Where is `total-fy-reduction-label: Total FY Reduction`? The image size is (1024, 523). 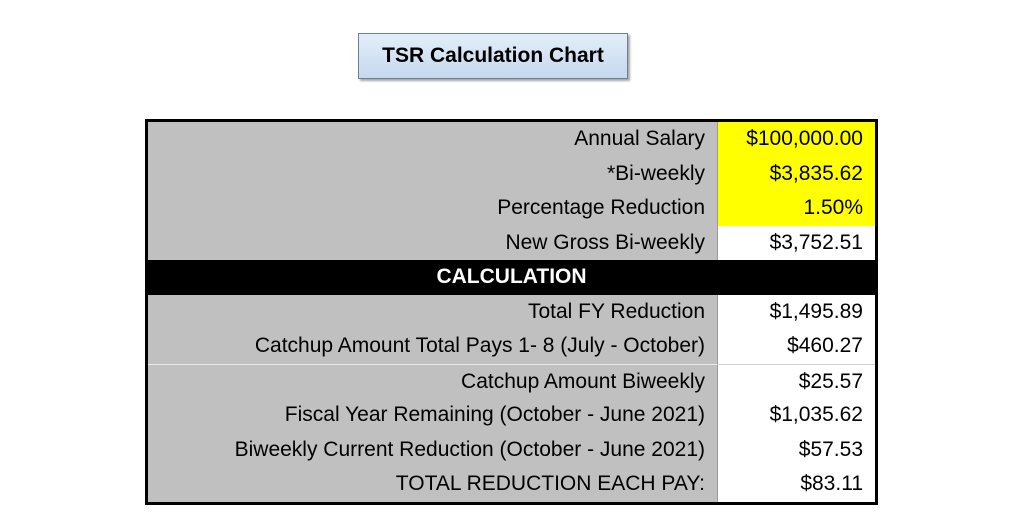 total-fy-reduction-label: Total FY Reduction is located at coordinates (433, 311).